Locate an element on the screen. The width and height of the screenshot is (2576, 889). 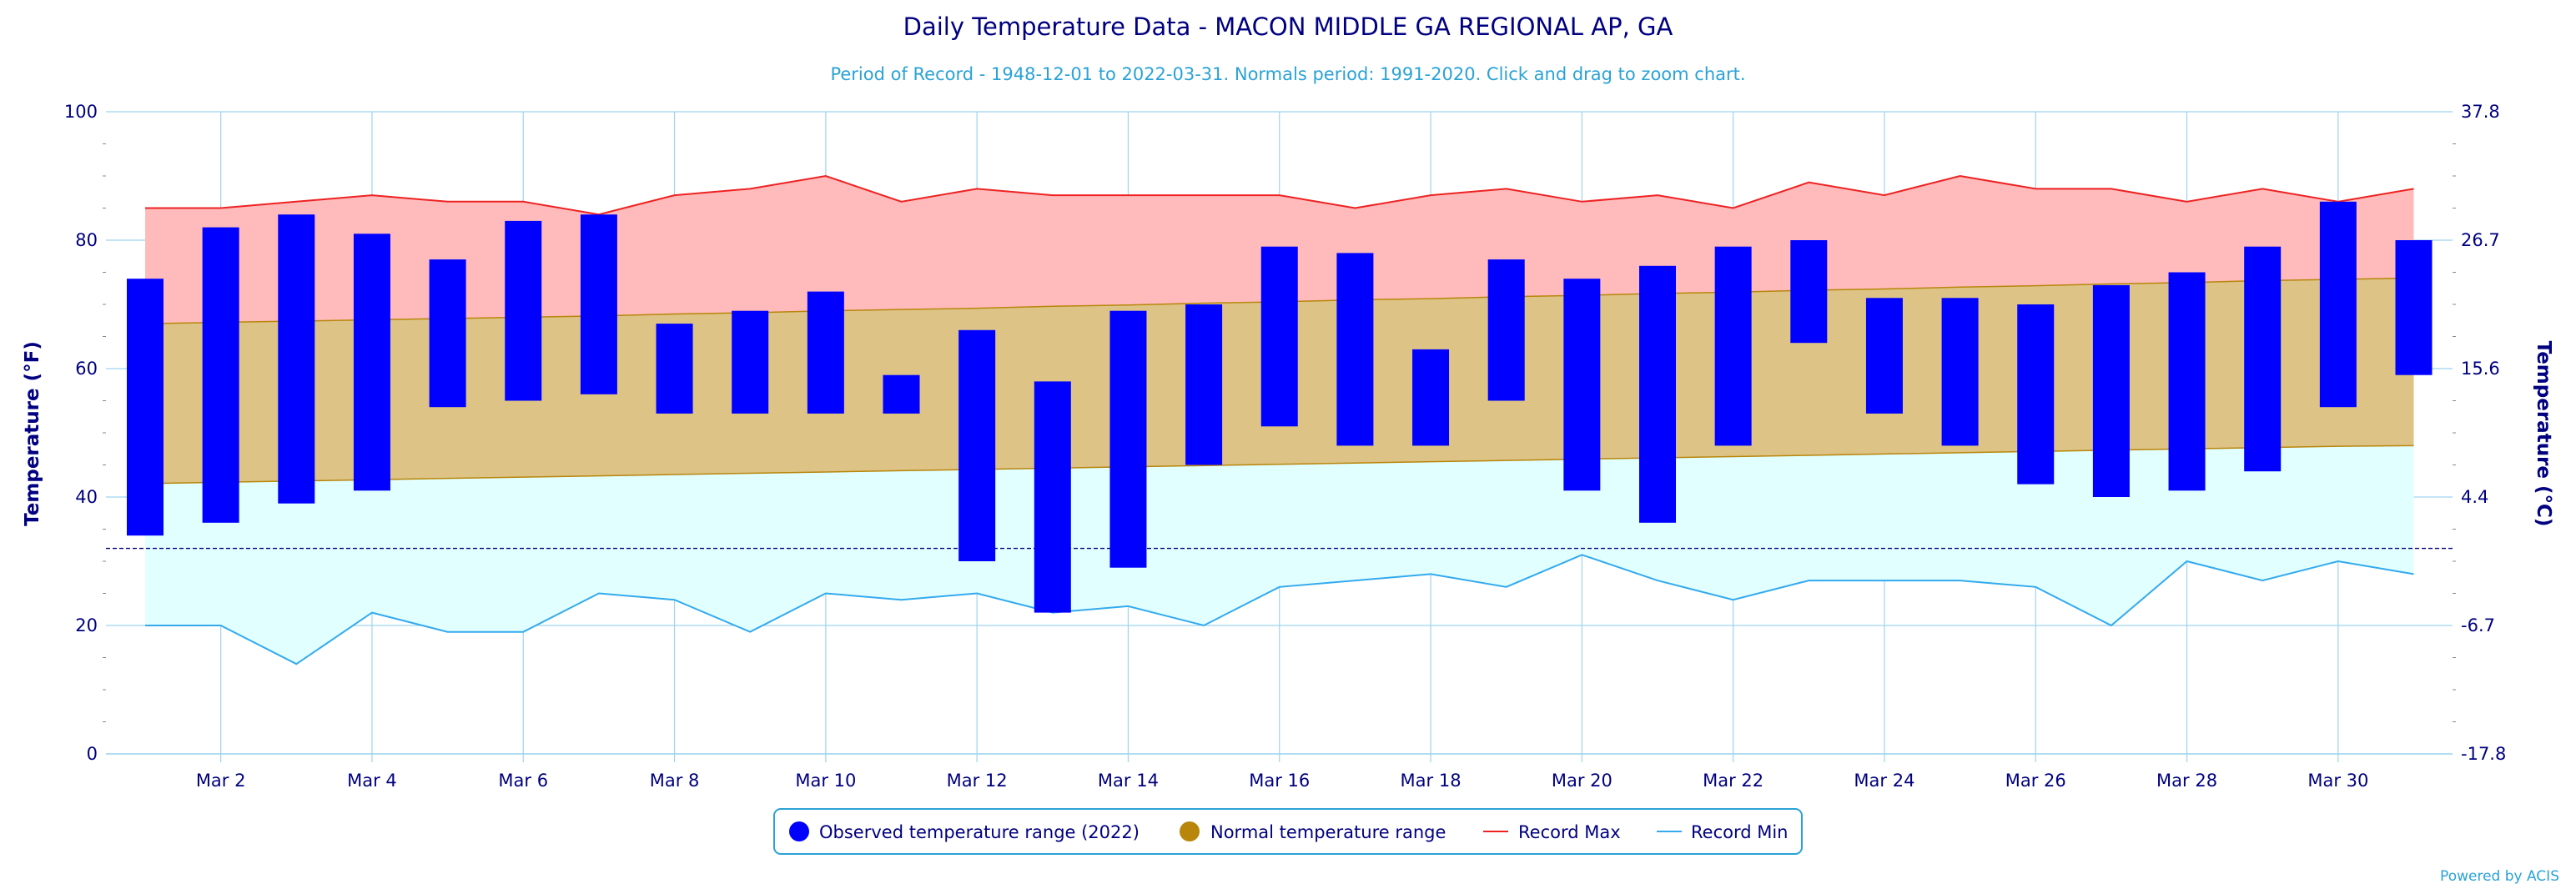
x-tick-label: Mar 20 is located at coordinates (1582, 781).